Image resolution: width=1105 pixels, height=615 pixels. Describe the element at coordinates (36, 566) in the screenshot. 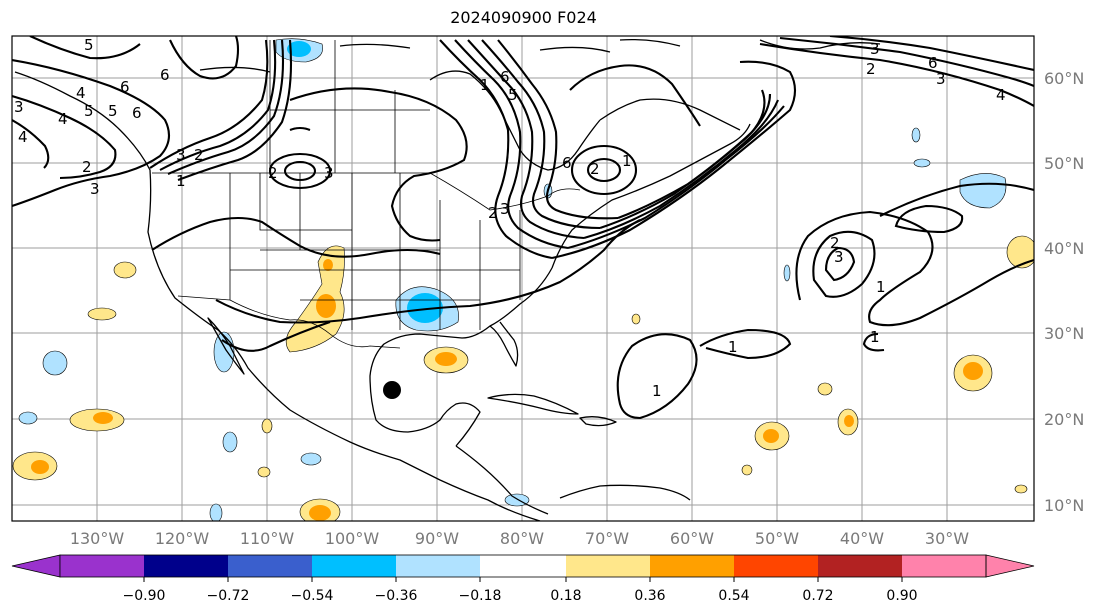

I see `colorbar-extend-low` at that location.